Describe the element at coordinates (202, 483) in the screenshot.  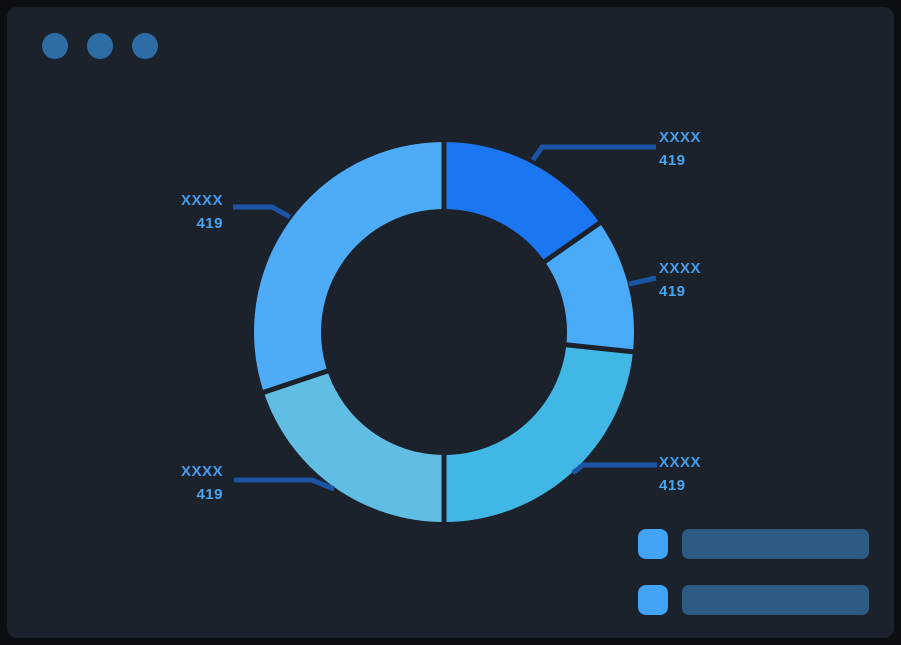
I see `segment-label-bottom-left: XXXX 419` at that location.